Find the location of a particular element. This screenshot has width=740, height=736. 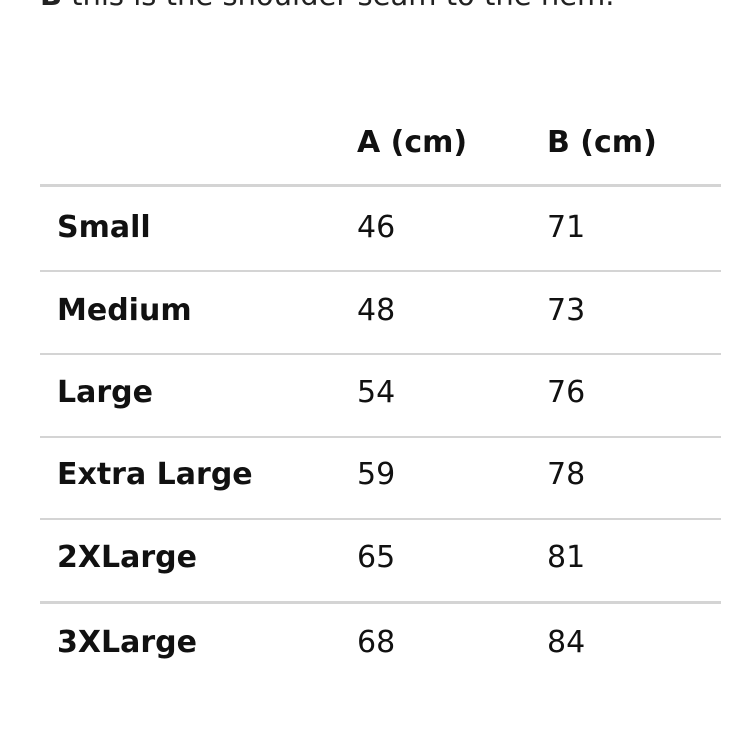

cell-value: 78 is located at coordinates (566, 474).